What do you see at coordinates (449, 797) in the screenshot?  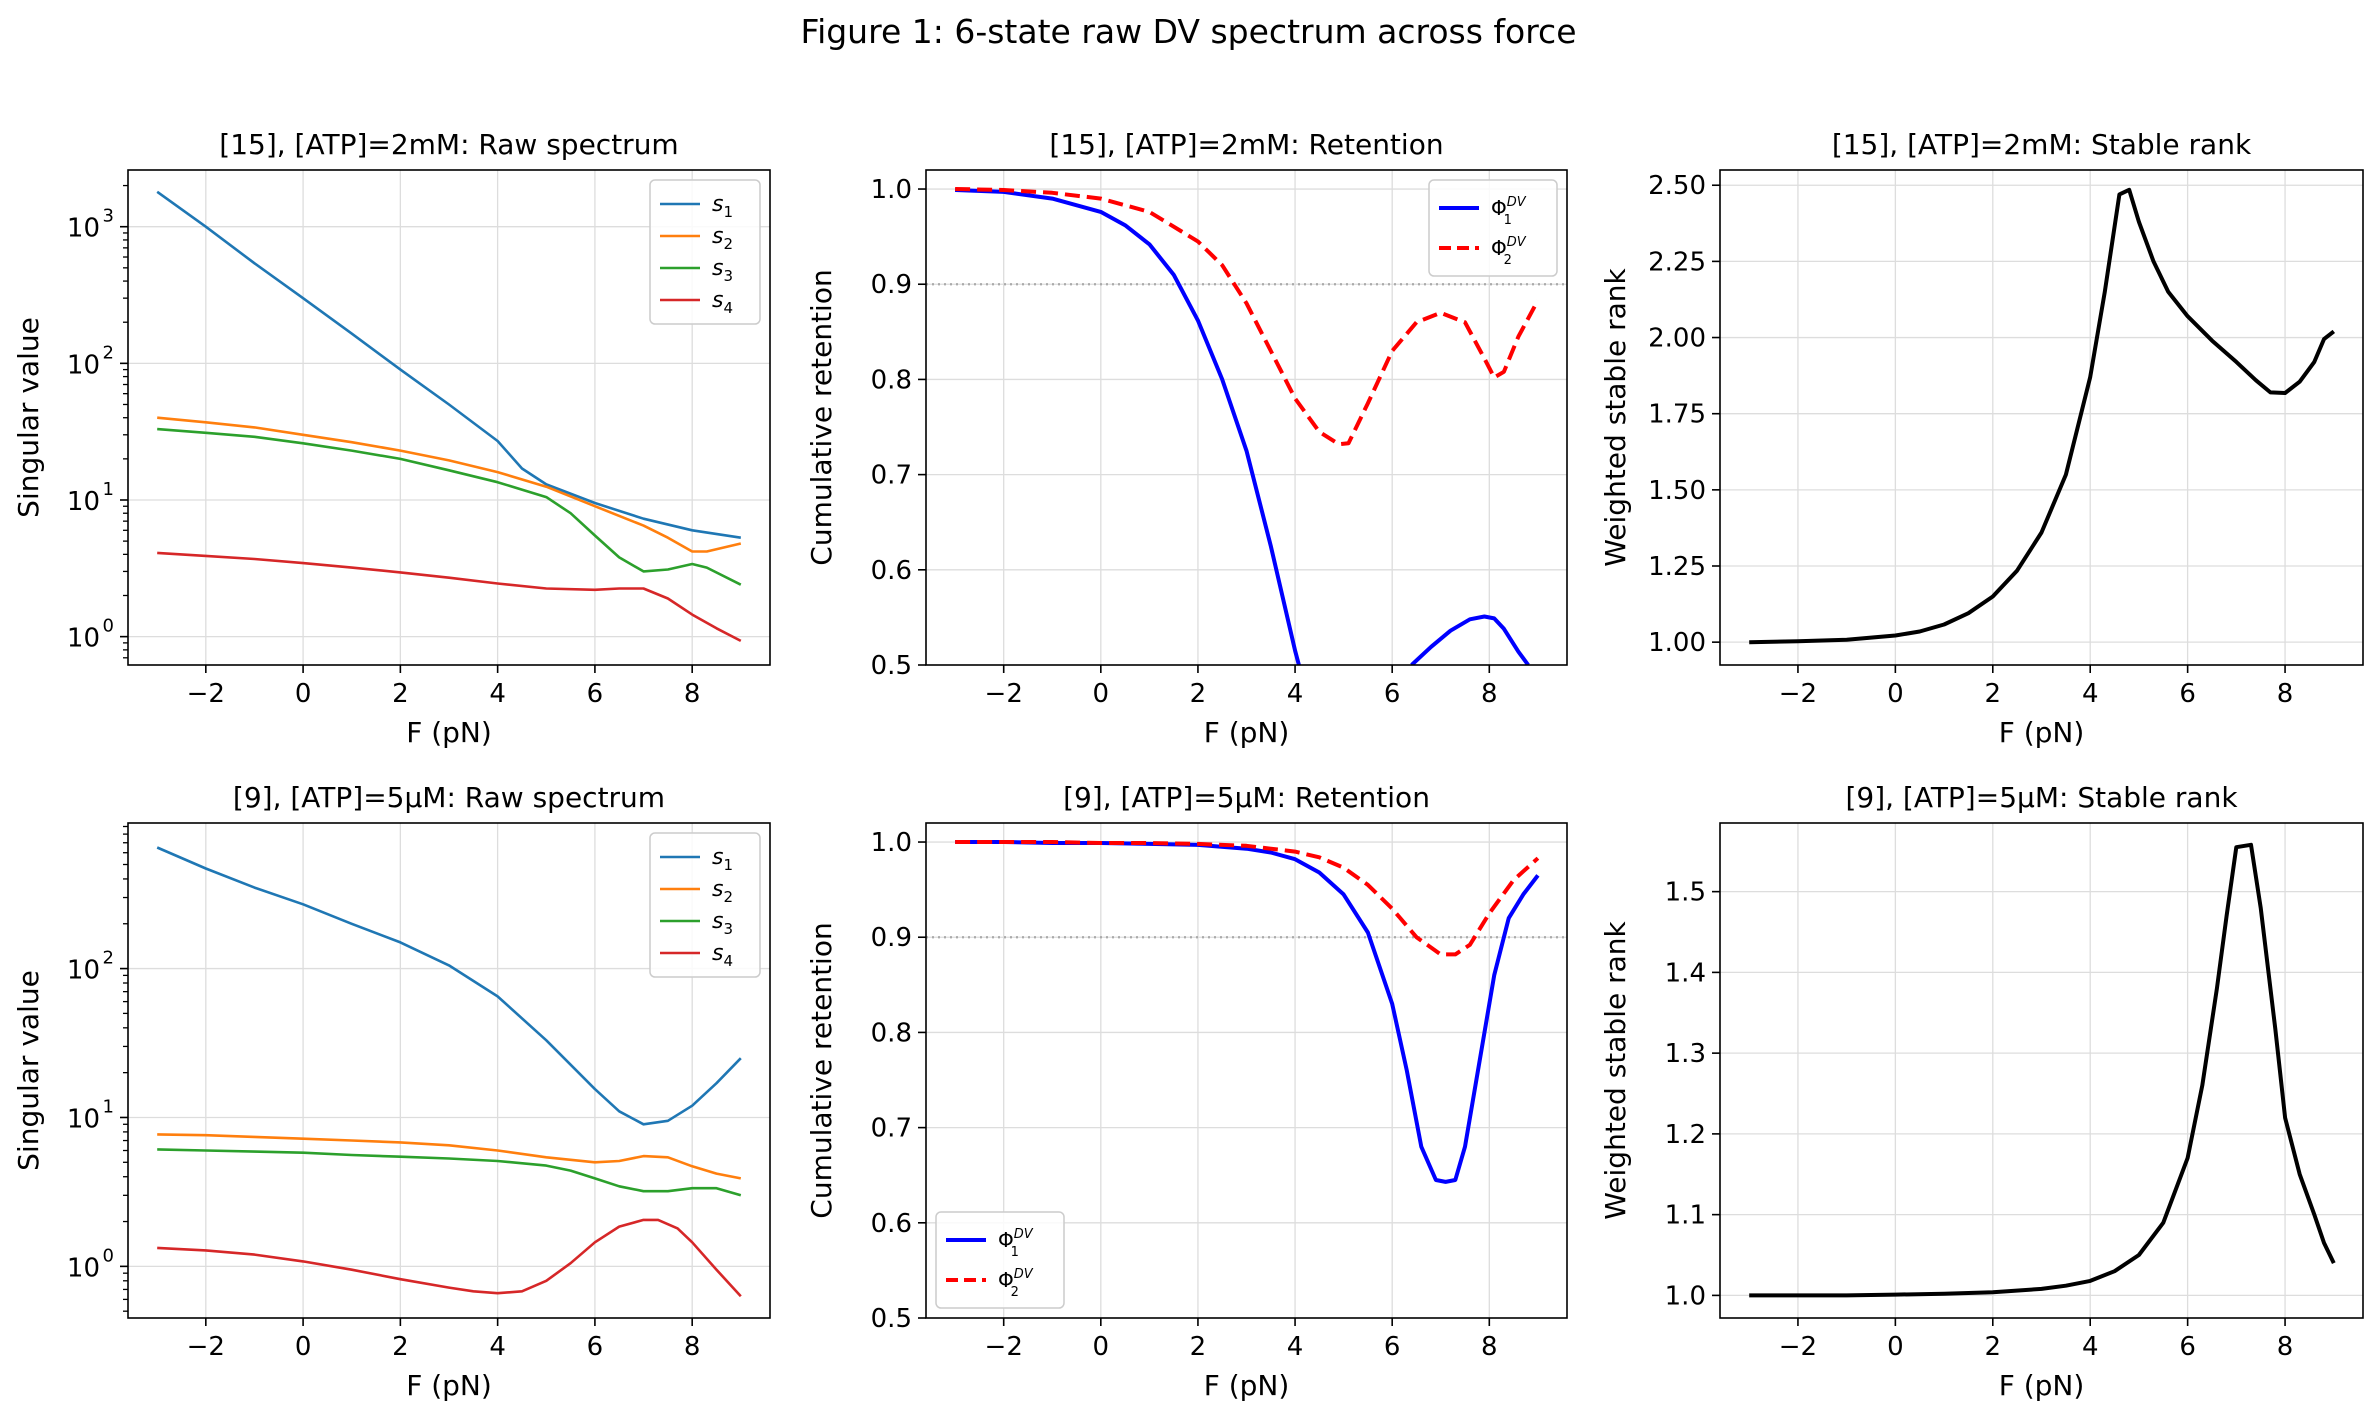 I see `panel-title: [9], [ATP]=5μM: Raw spectrum` at bounding box center [449, 797].